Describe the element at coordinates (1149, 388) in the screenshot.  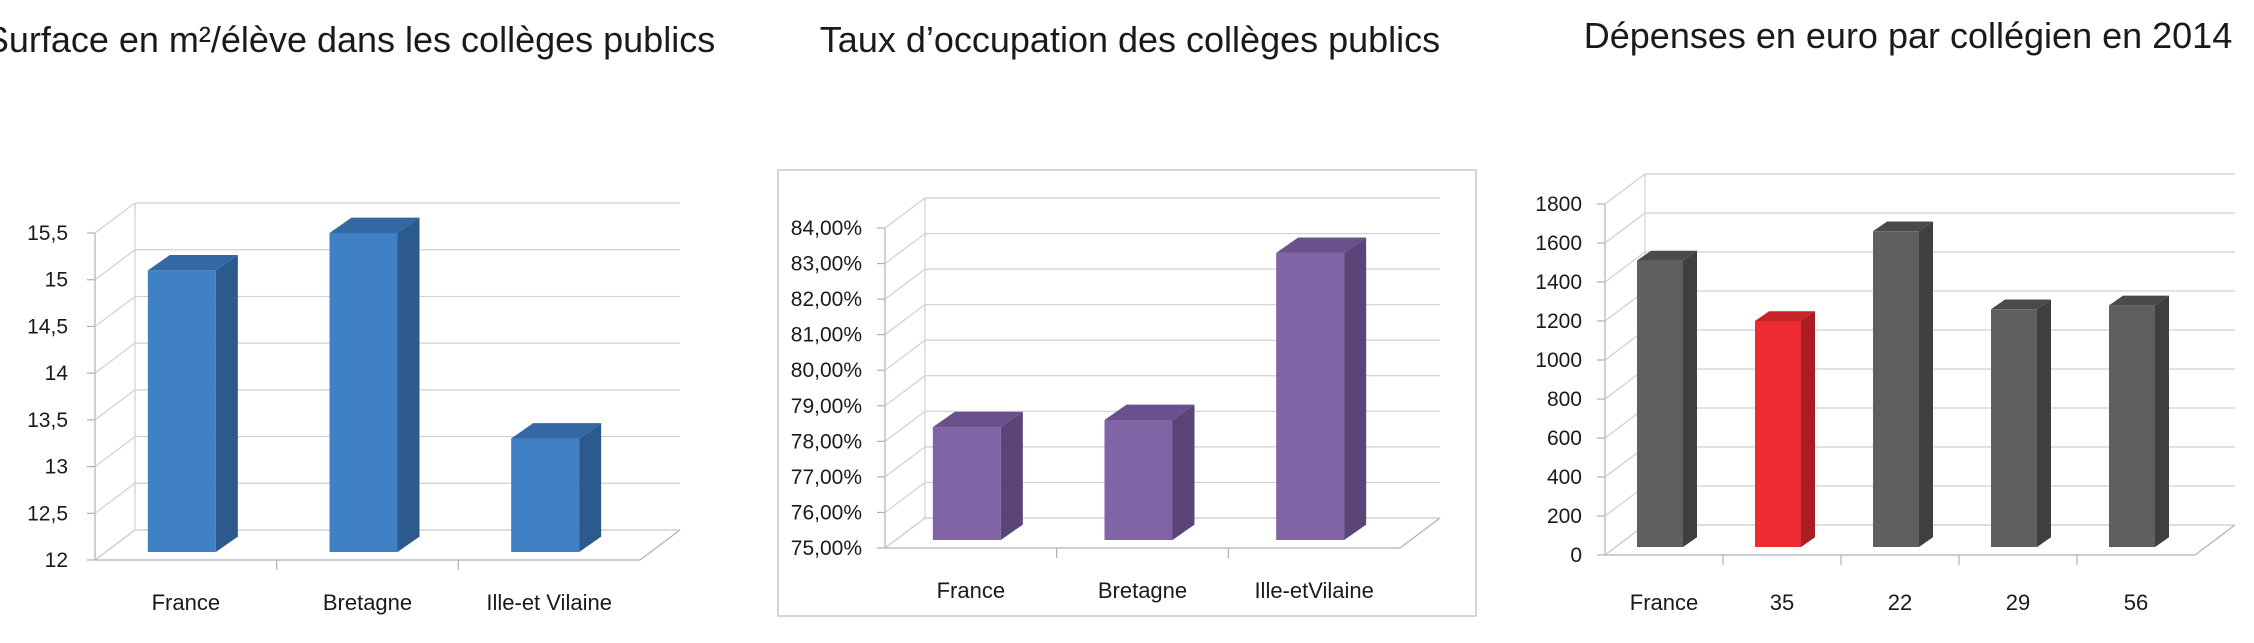
I see `chart-occupation-bars` at that location.